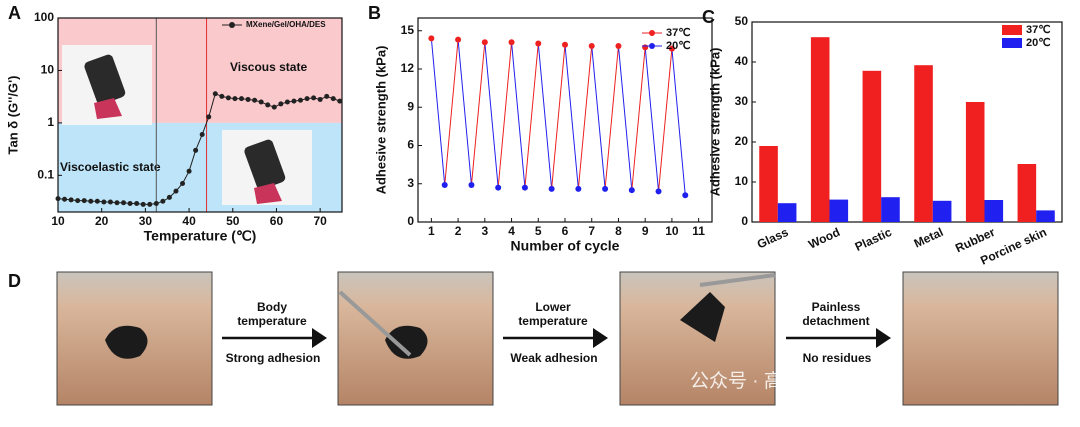 The height and width of the screenshot is (427, 1080). I want to click on y-axis-label: Adhesive strength (kPa), so click(380, 120).